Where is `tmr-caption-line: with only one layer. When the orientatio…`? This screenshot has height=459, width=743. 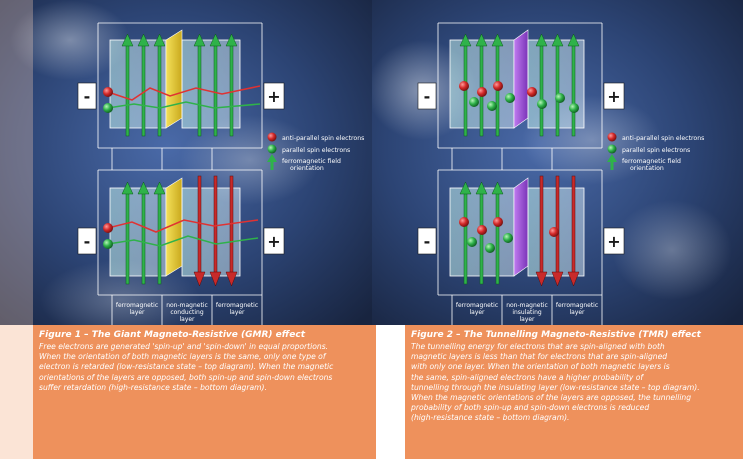 tmr-caption-line: with only one layer. When the orientatio… is located at coordinates (540, 367).